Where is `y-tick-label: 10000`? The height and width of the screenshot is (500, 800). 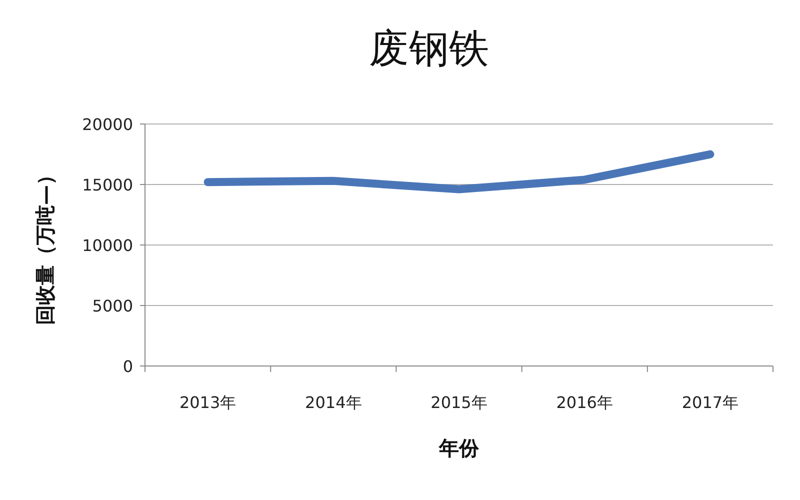
y-tick-label: 10000 is located at coordinates (107, 245).